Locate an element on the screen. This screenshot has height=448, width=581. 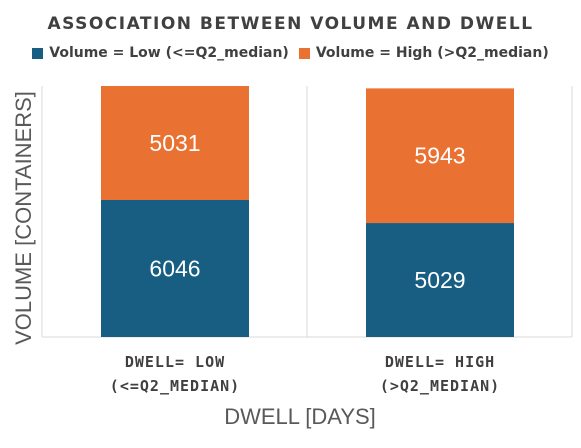
legend-item-volume-low: Volume = Low (<=Q2_median) is located at coordinates (160, 53).